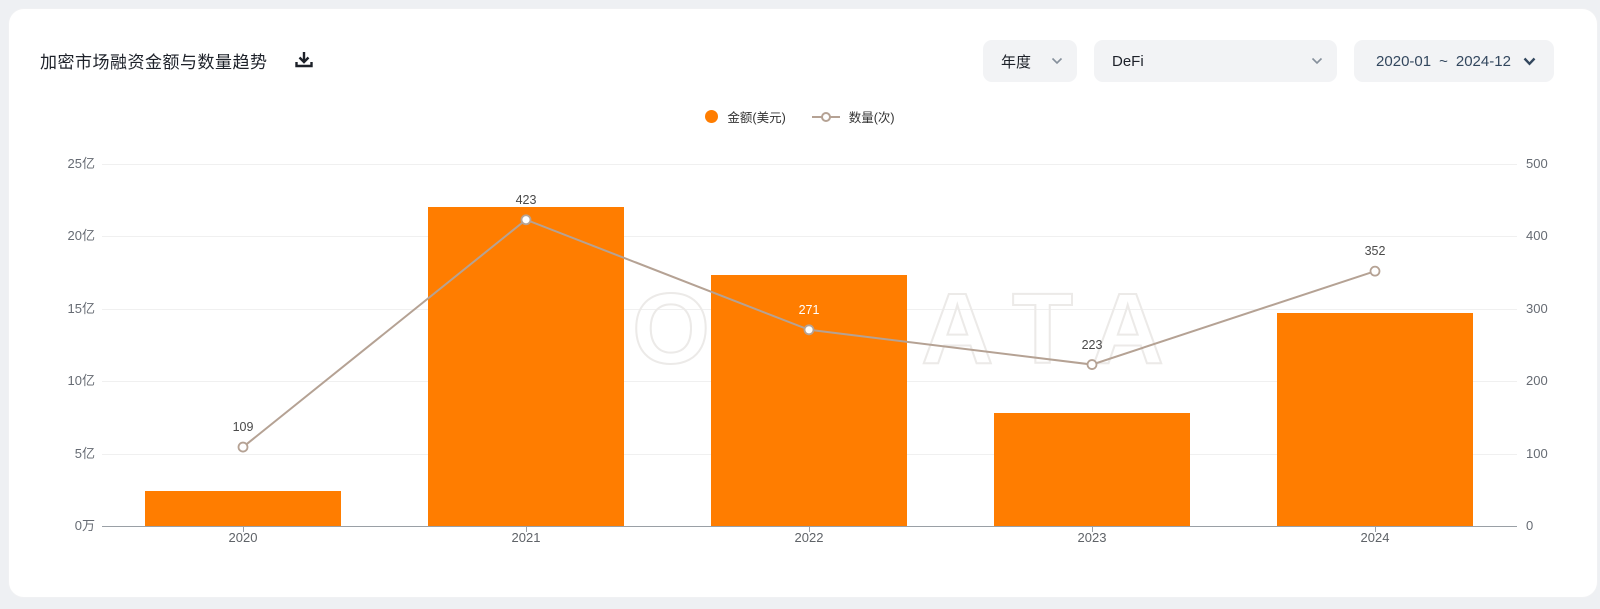  Describe the element at coordinates (1530, 525) in the screenshot. I see `y-axis-label-right: 0` at that location.